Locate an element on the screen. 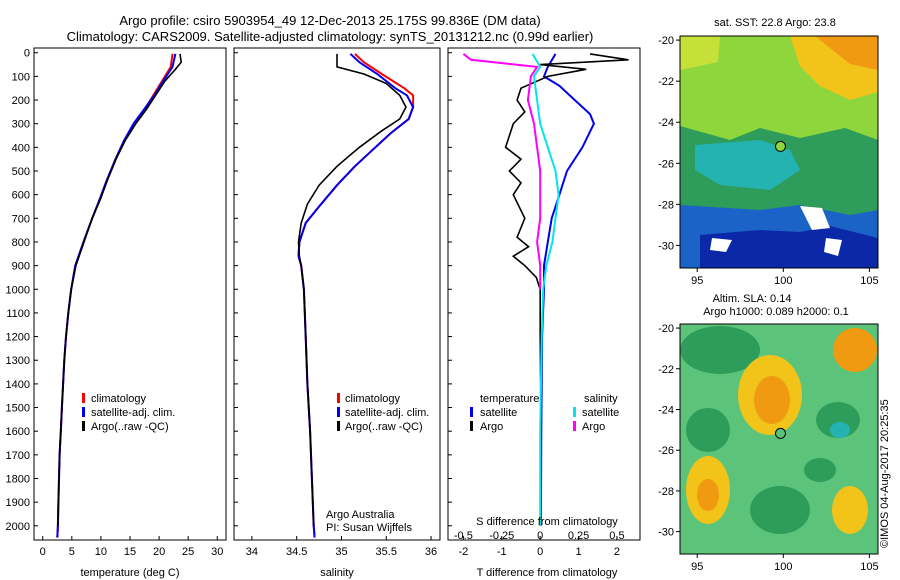 The image size is (900, 580). map-x-tick-label: 105 is located at coordinates (869, 567).